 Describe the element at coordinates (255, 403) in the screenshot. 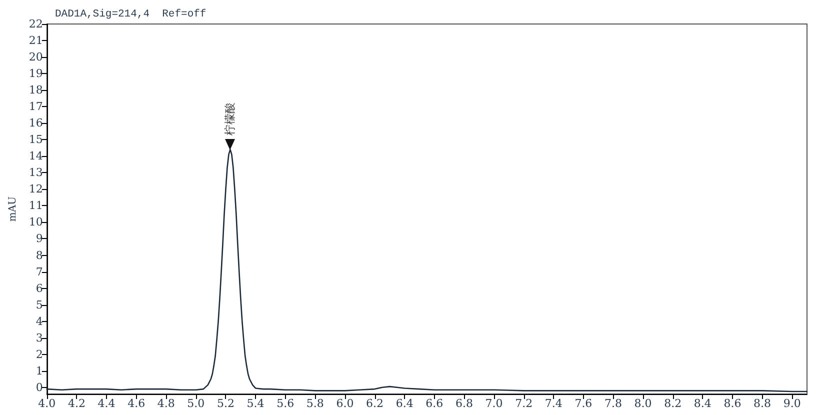

I see `x-tick-label: 5.4` at that location.